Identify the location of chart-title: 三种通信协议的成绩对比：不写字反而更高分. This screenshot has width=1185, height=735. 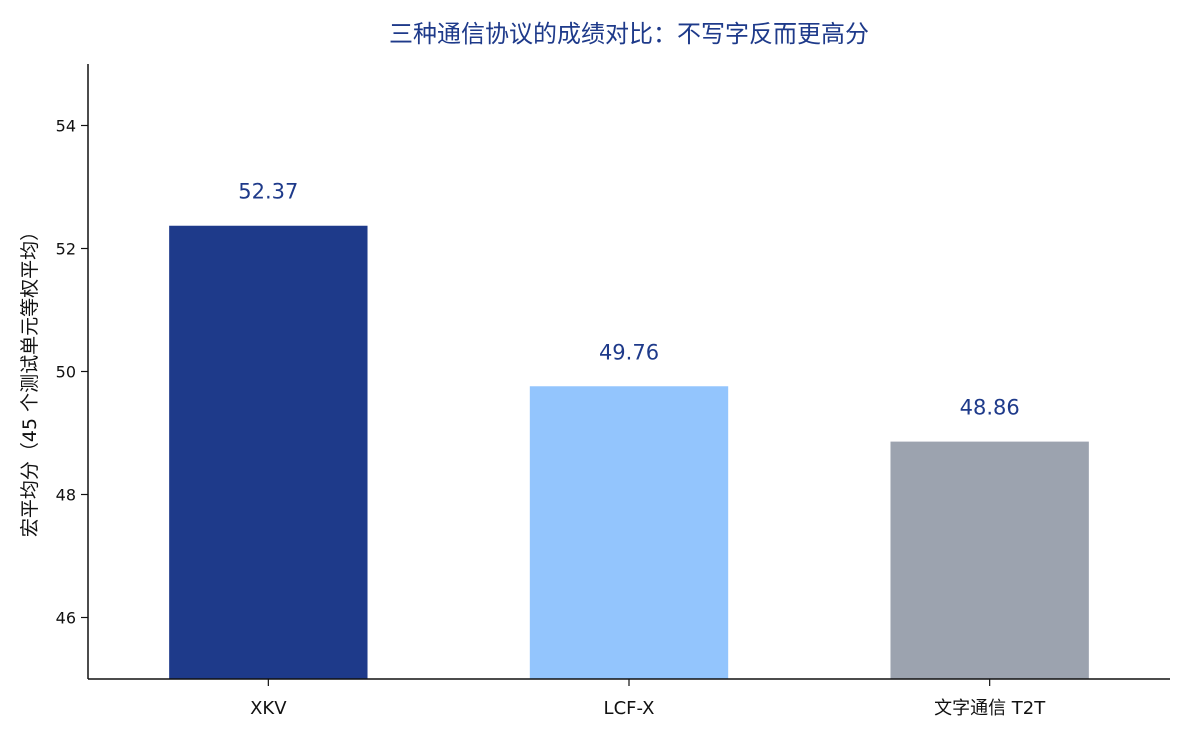
(629, 34).